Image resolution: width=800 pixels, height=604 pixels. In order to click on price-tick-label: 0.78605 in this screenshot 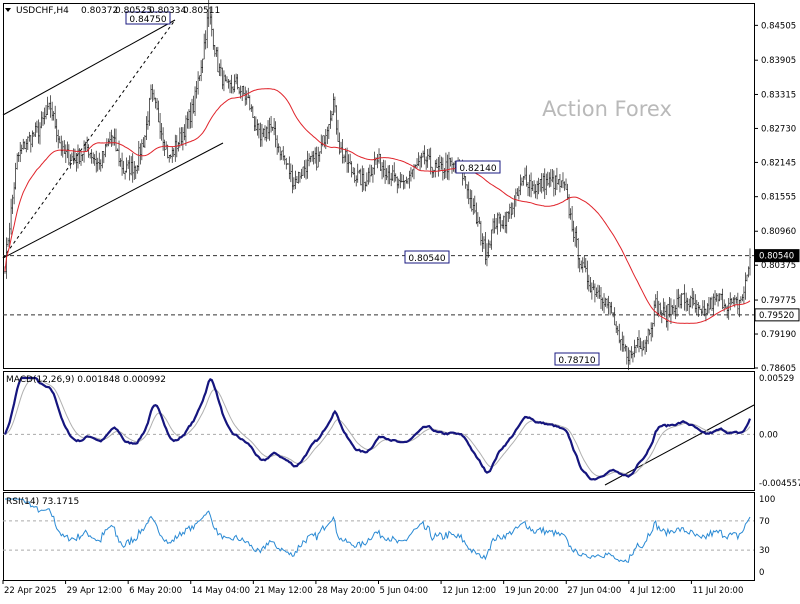, I will do `click(778, 369)`.